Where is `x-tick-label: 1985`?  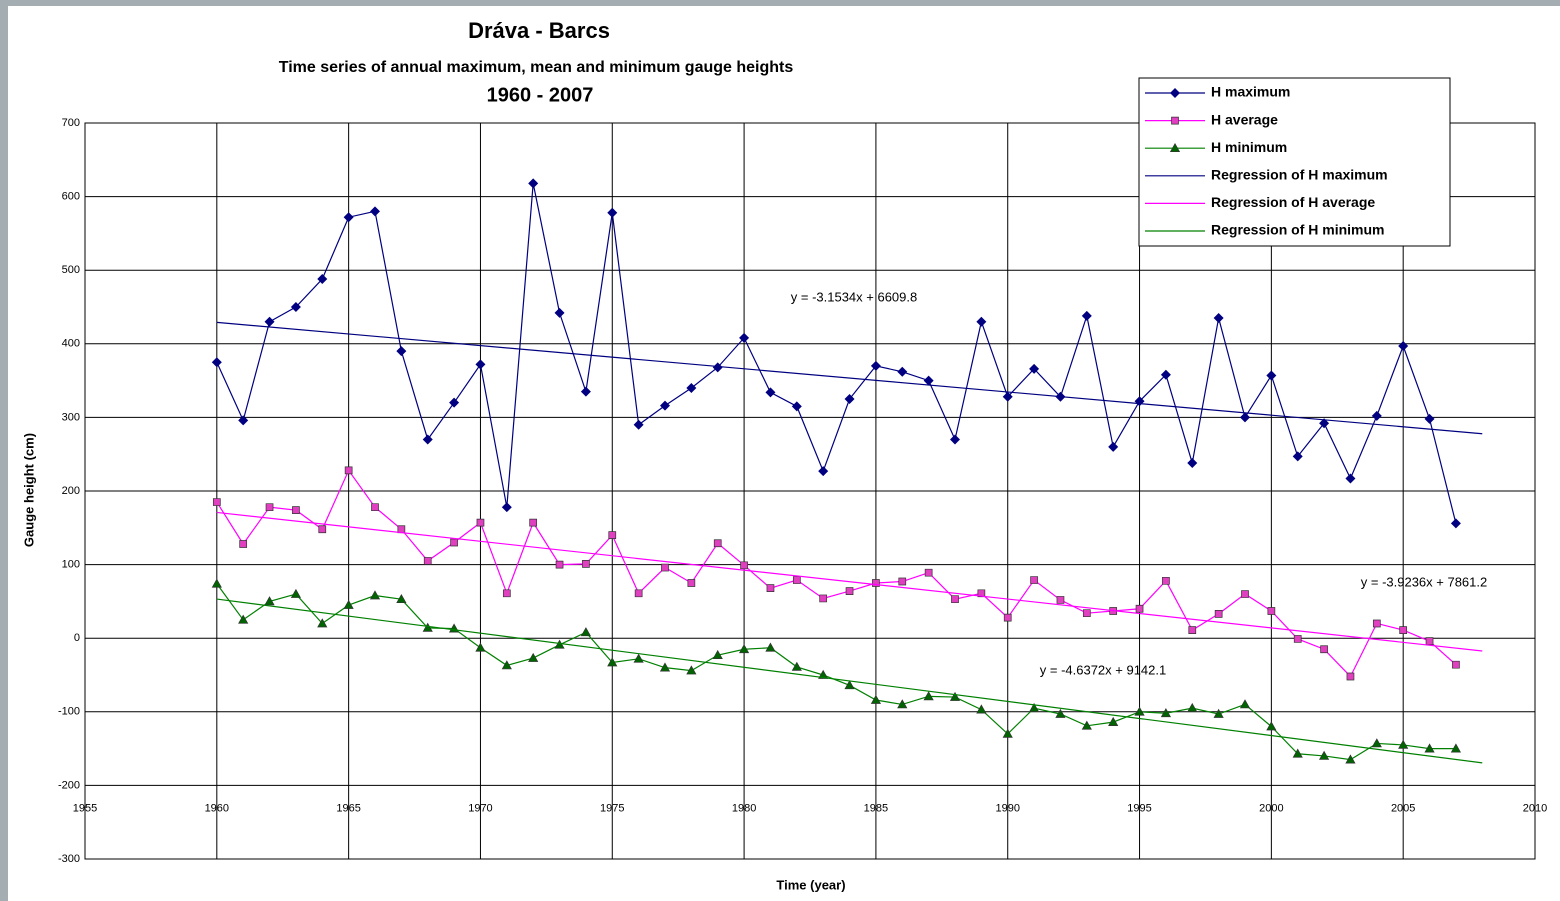 x-tick-label: 1985 is located at coordinates (876, 808).